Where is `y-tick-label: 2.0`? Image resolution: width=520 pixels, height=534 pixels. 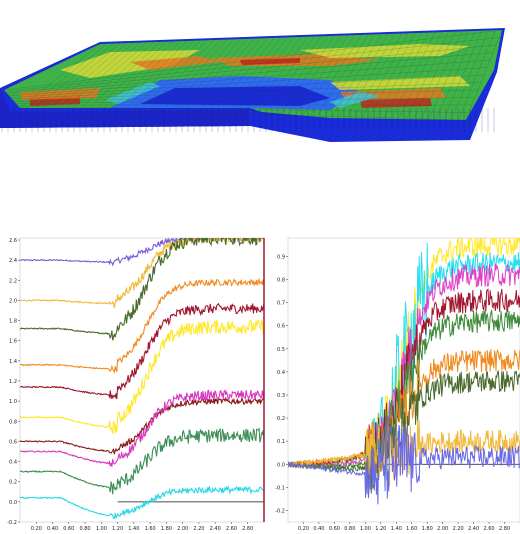 y-tick-label: 2.0 is located at coordinates (13, 301).